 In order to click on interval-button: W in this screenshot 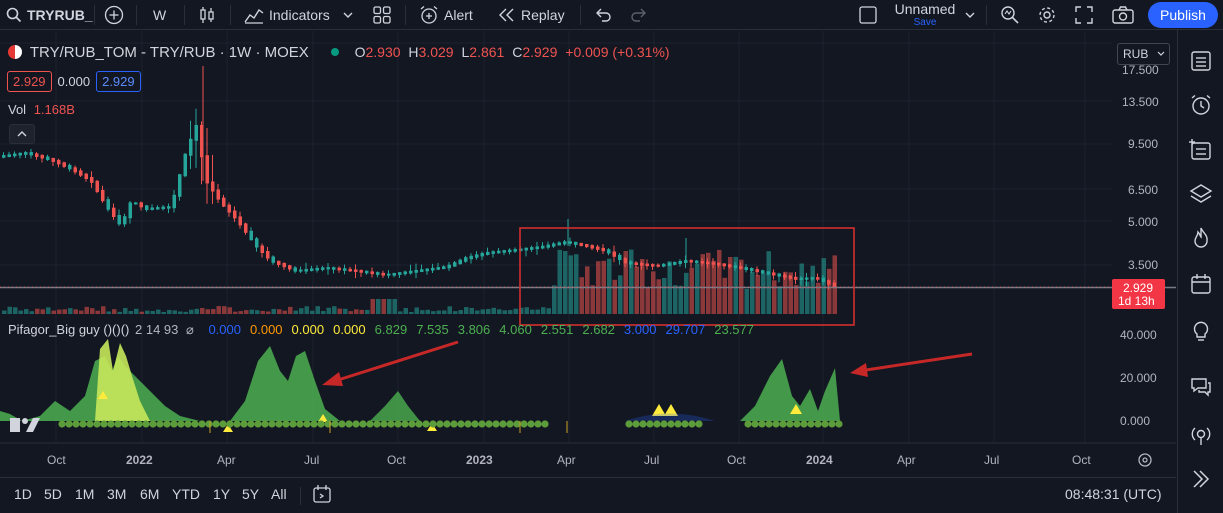, I will do `click(159, 15)`.